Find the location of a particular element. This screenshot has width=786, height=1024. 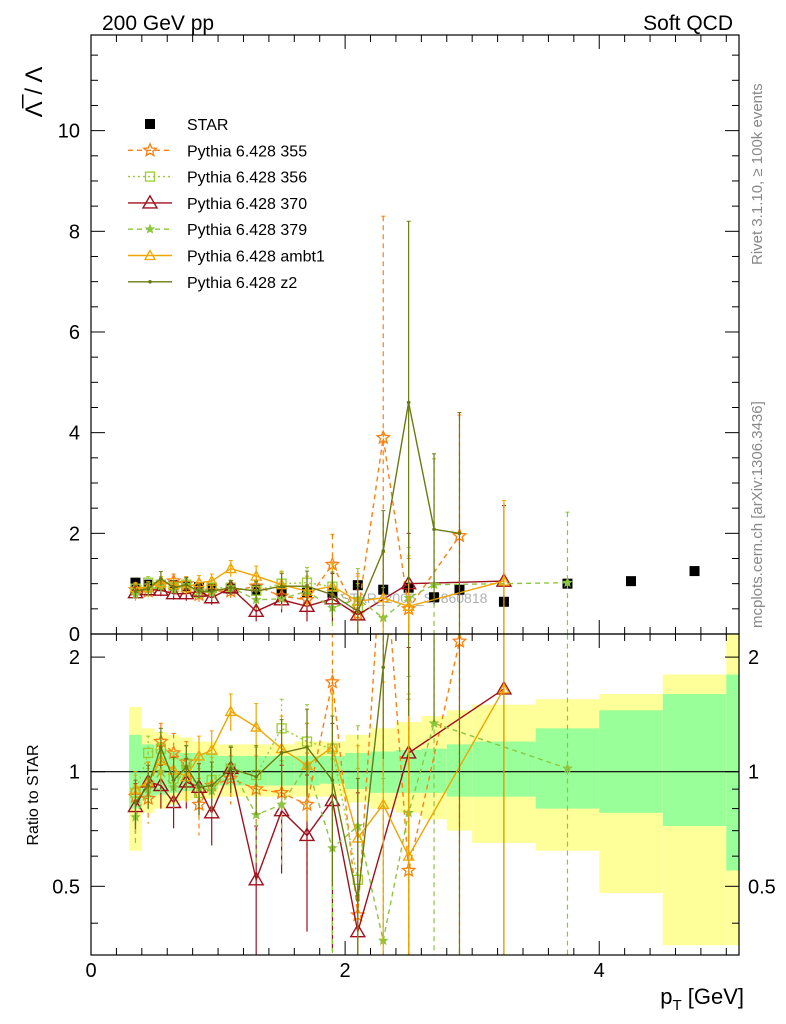

legend-entry: Pythia 6.428 356 is located at coordinates (217, 178).